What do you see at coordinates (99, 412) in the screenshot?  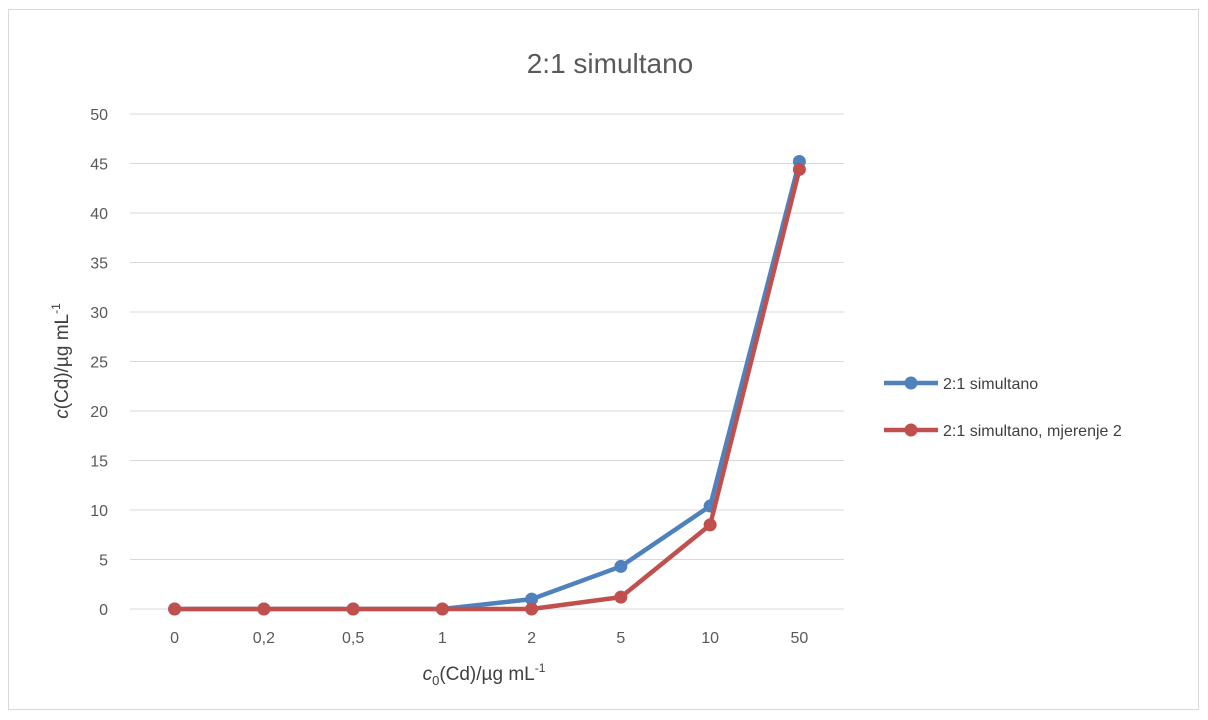 I see `y-tick-label: 20` at bounding box center [99, 412].